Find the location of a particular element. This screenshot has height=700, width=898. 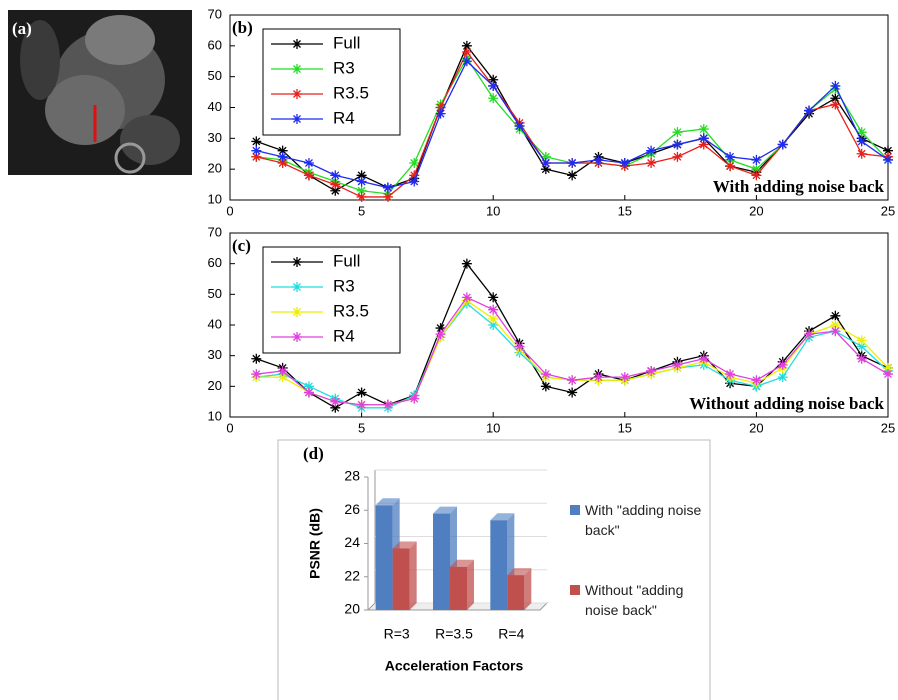

y-tick-label: 24 is located at coordinates (352, 542).